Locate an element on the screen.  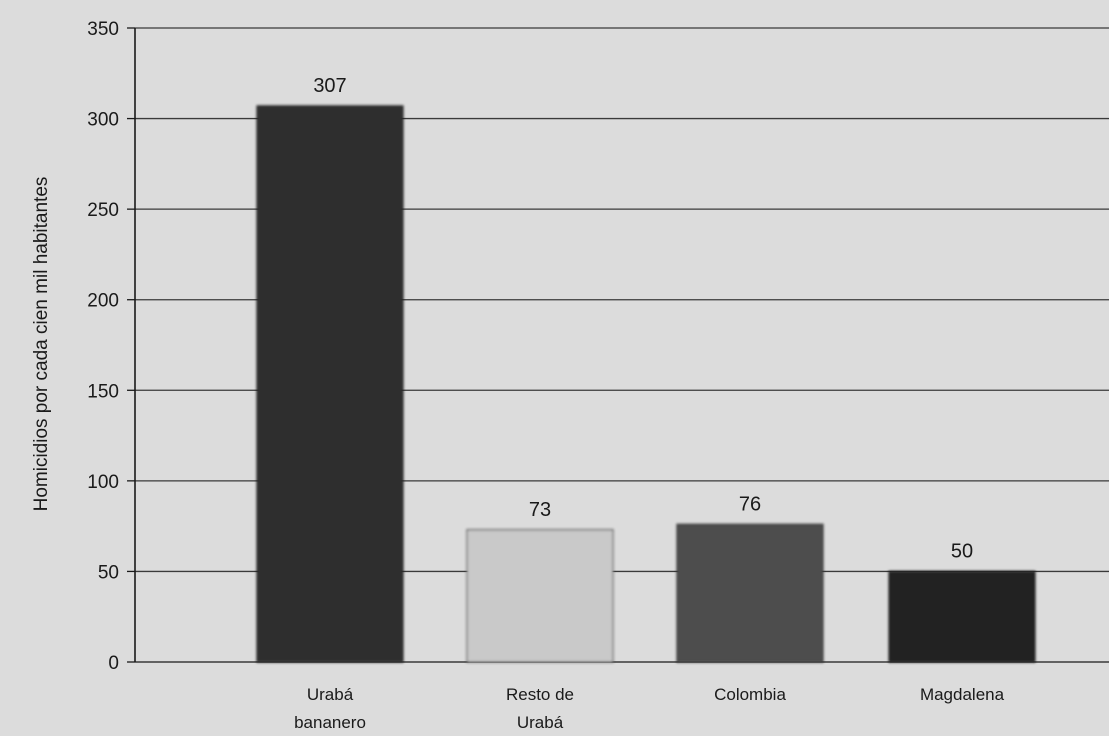
x-tick-label-line: Magdalena is located at coordinates (962, 694).